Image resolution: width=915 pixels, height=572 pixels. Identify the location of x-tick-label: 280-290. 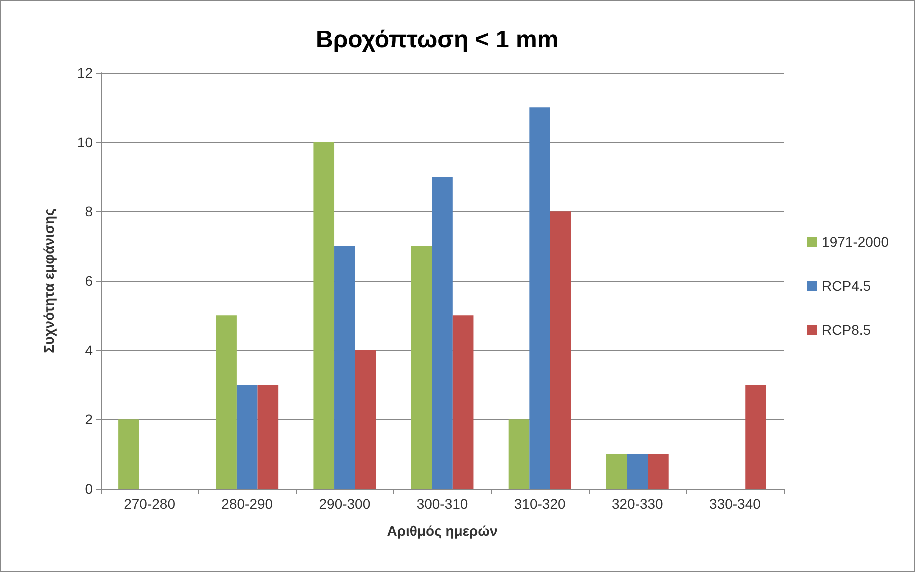
(248, 504).